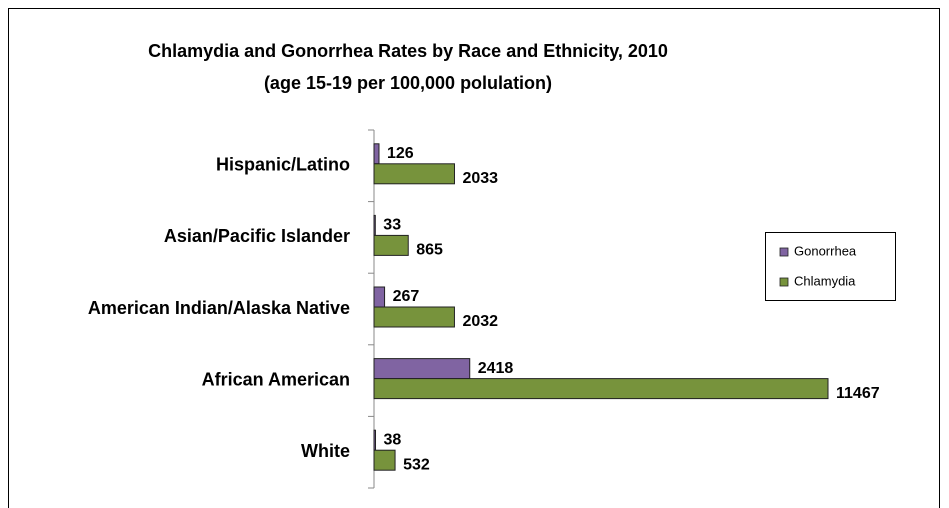 The height and width of the screenshot is (508, 949). I want to click on category-label: White, so click(325, 451).